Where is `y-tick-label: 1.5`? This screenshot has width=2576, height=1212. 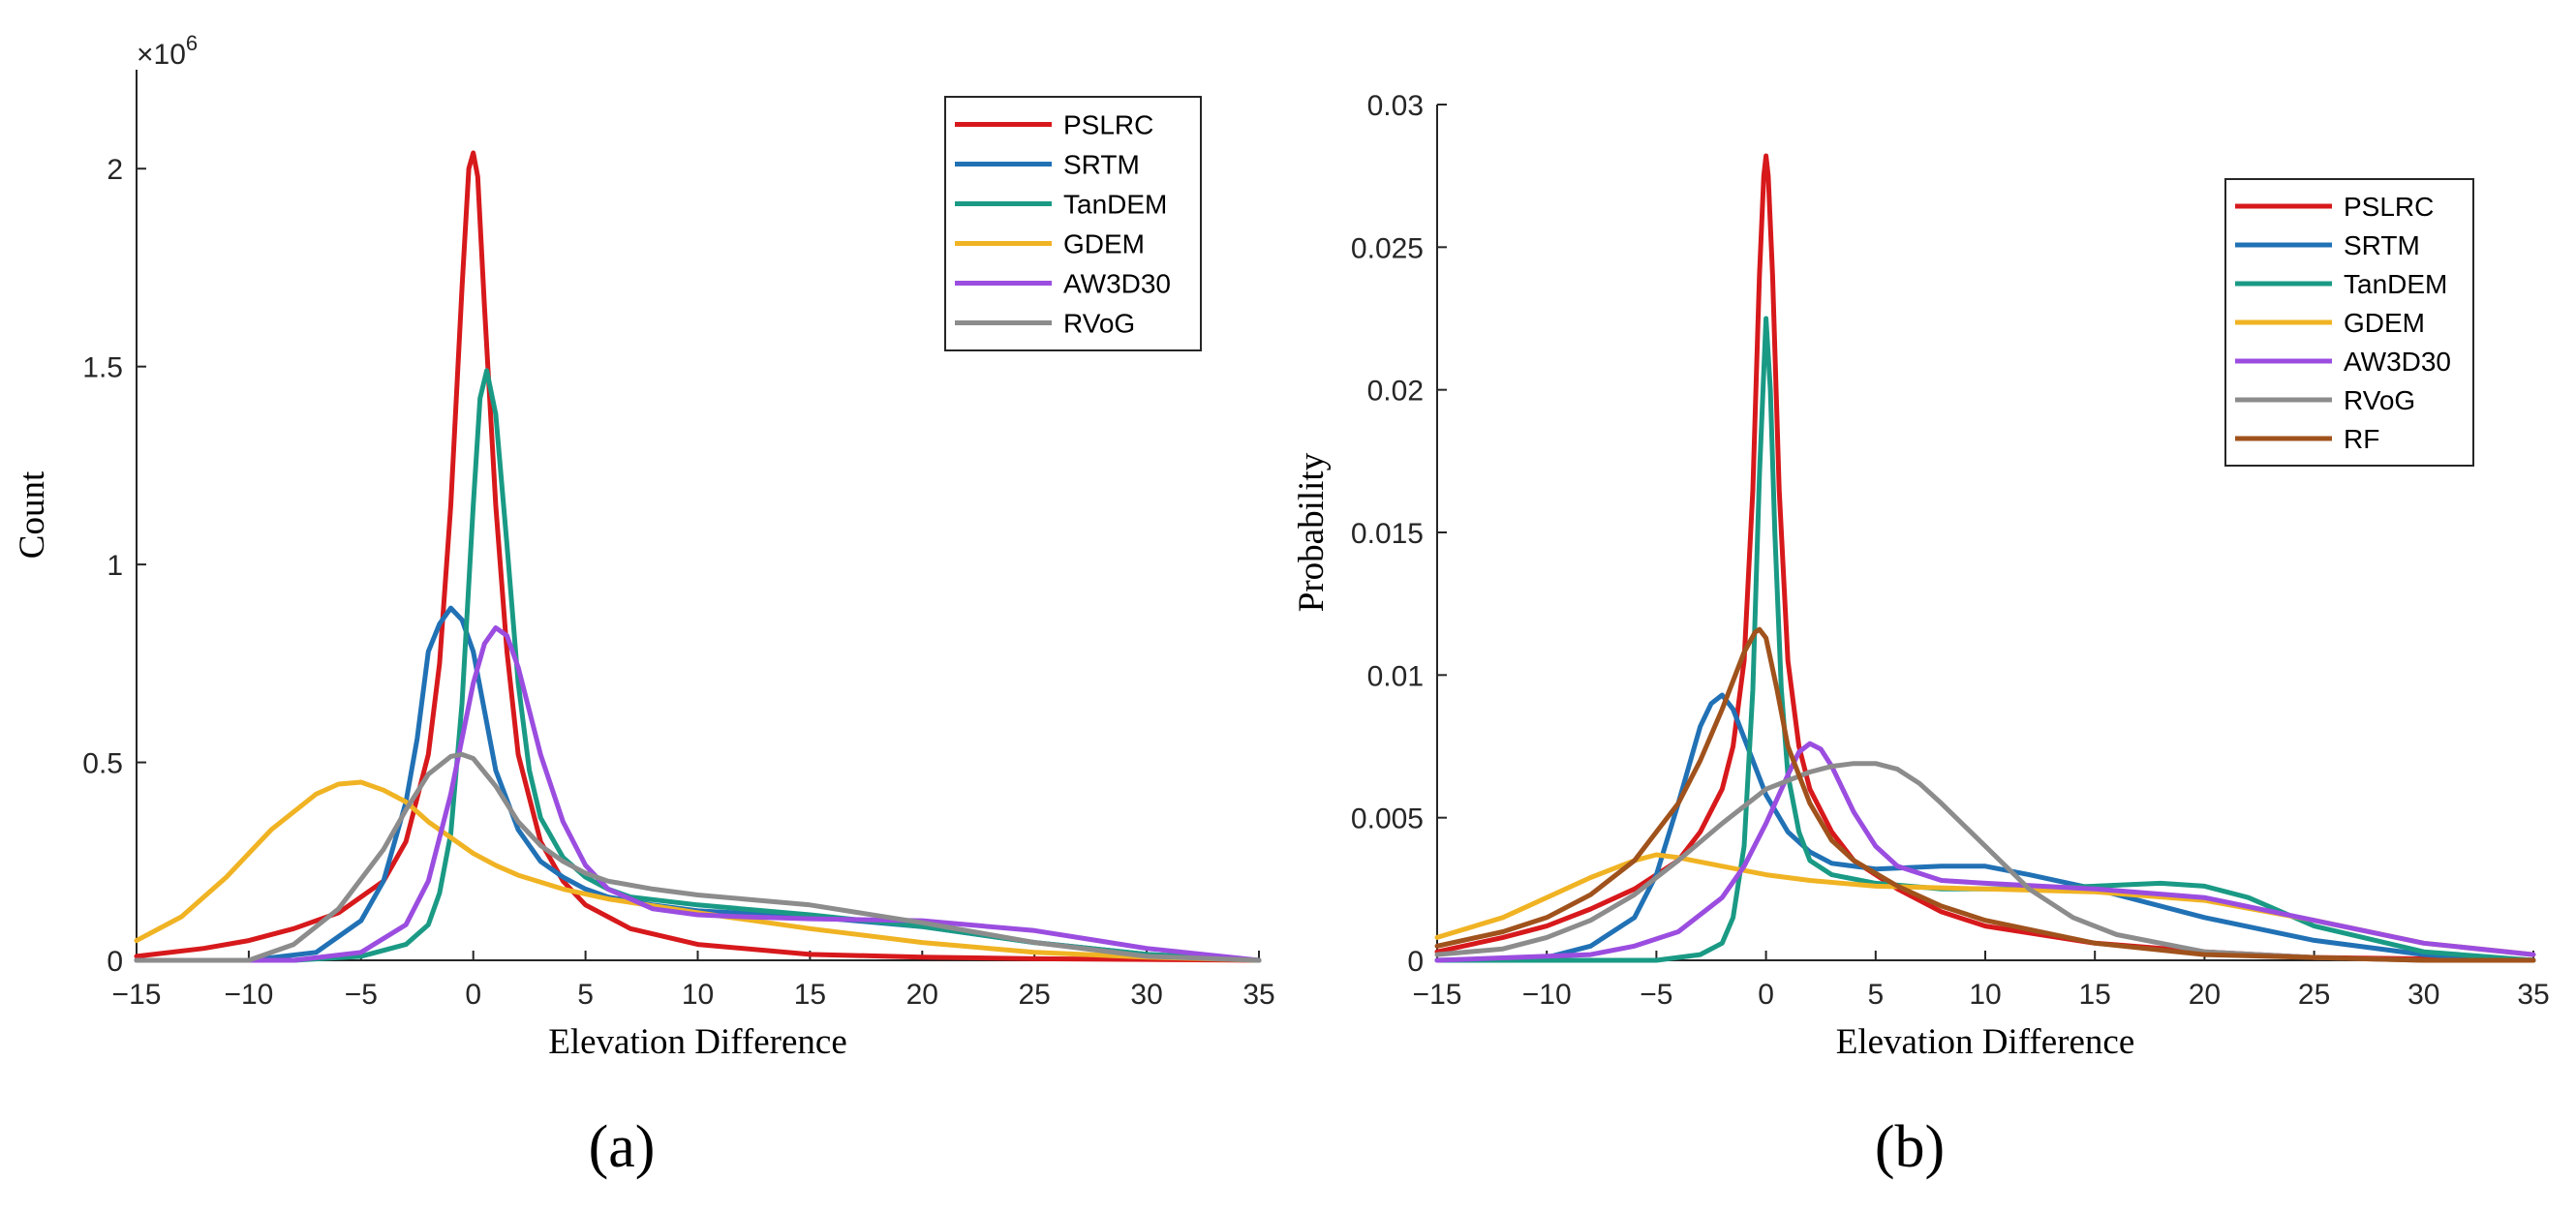 y-tick-label: 1.5 is located at coordinates (102, 368).